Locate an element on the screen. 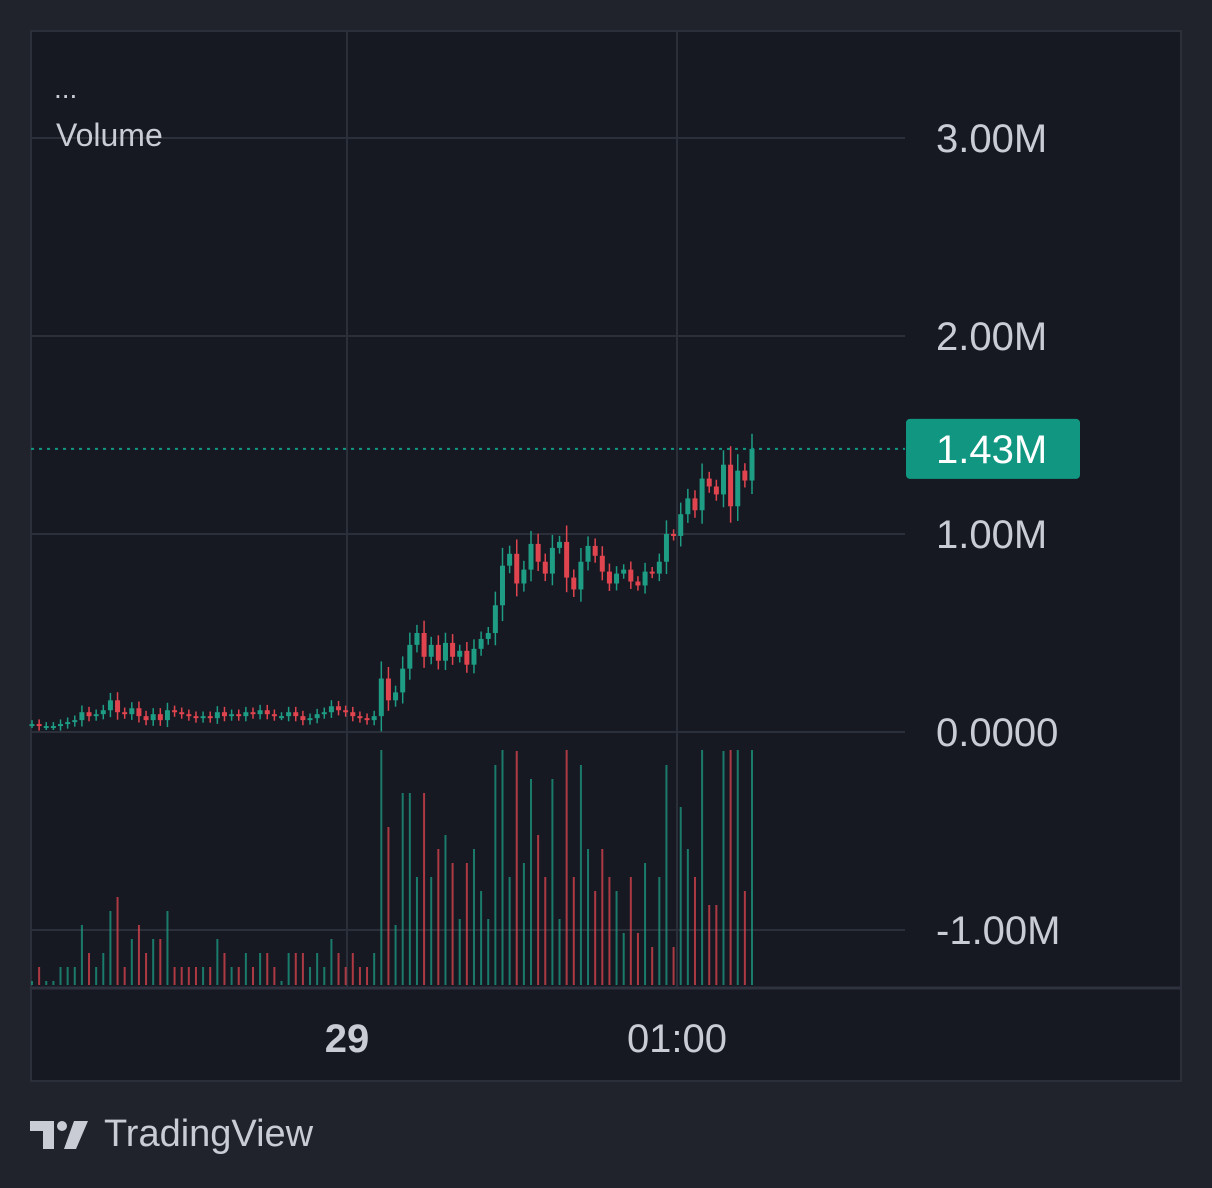 The height and width of the screenshot is (1188, 1212). brand-footer: TradingView is located at coordinates (171, 1134).